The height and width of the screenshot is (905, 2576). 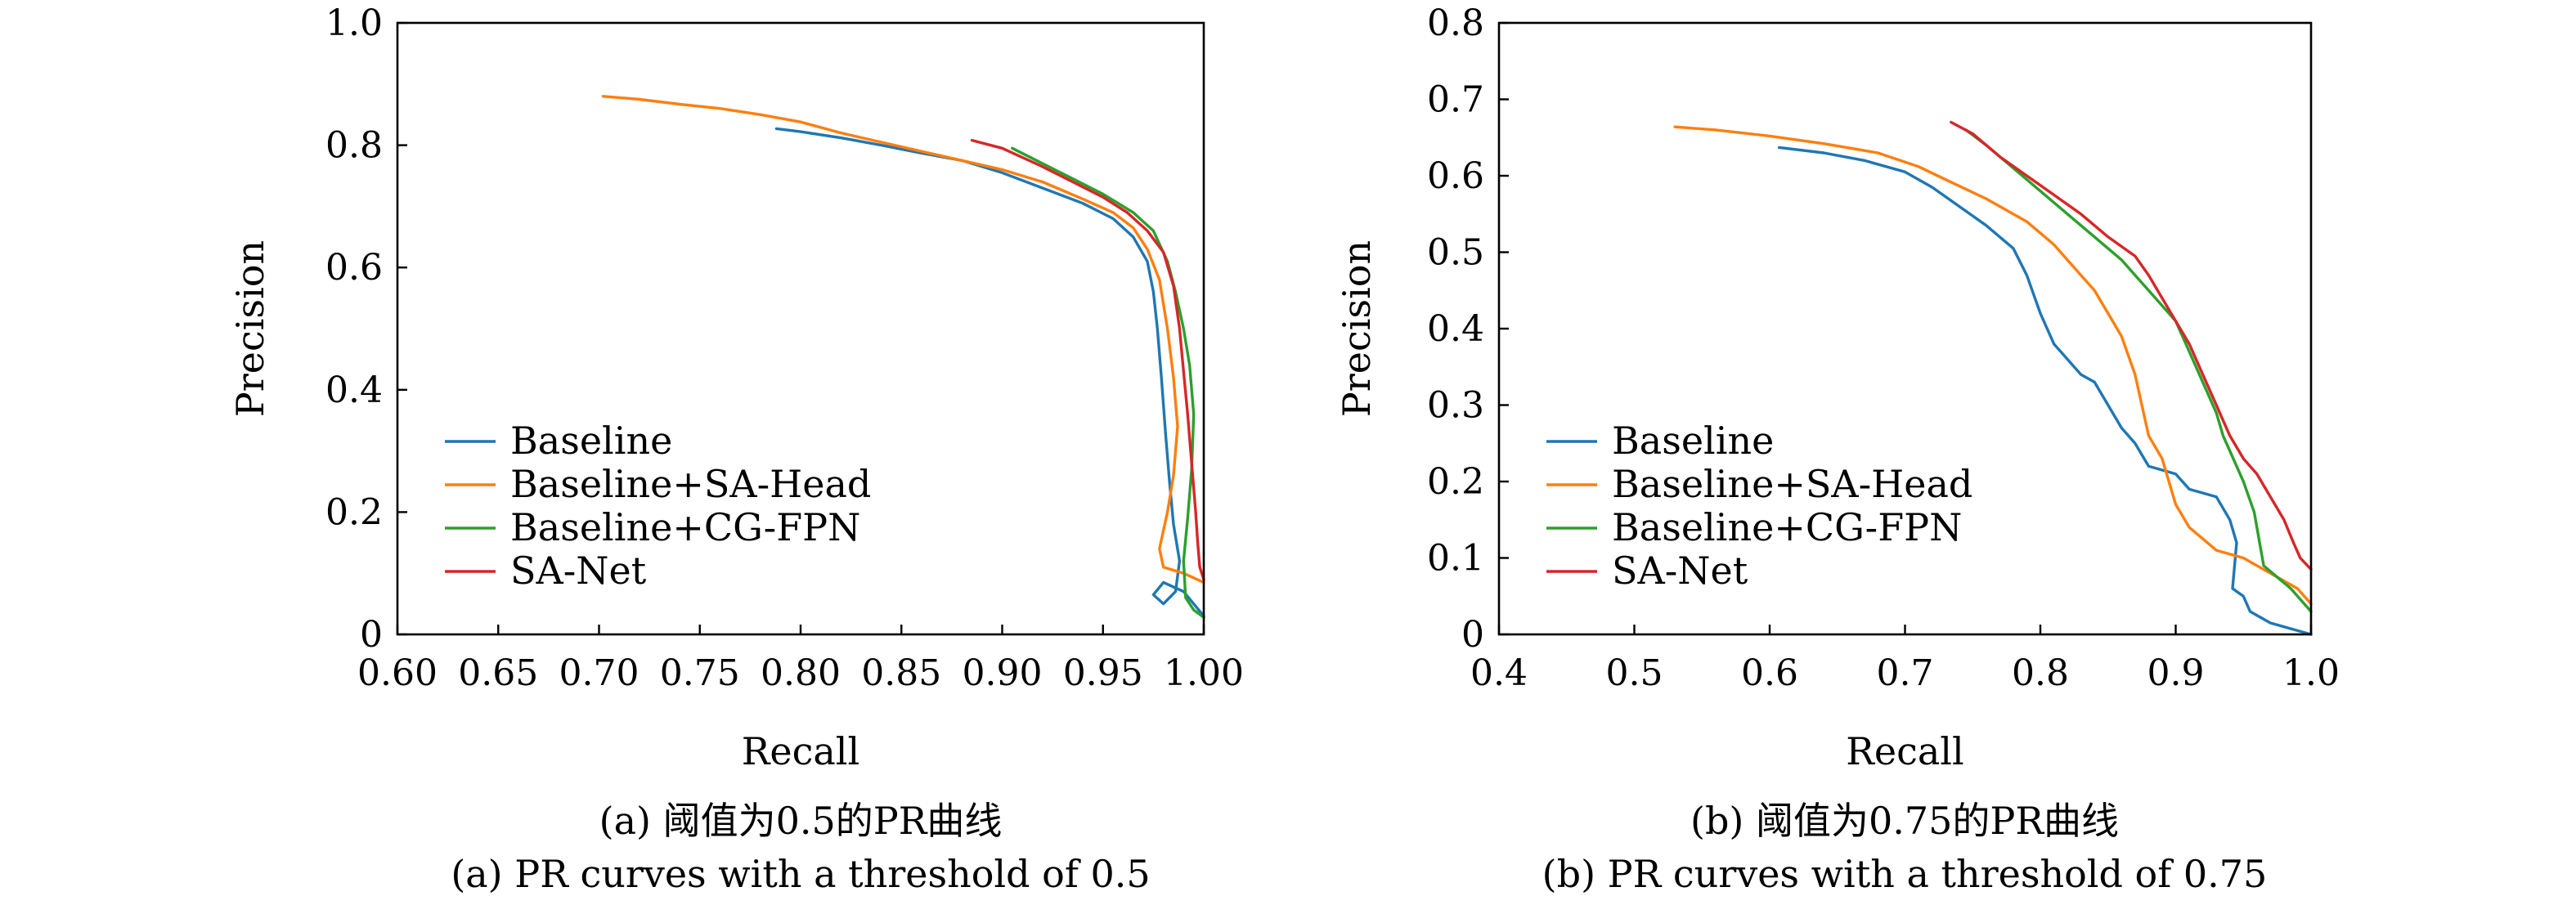 I want to click on x-tick-label: 1.00, so click(x=1204, y=673).